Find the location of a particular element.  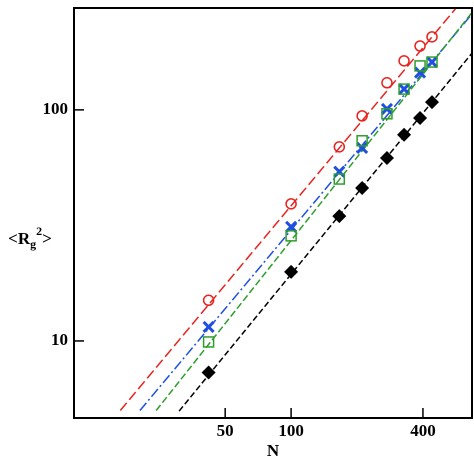

y-label-sup: 2 is located at coordinates (39, 231).